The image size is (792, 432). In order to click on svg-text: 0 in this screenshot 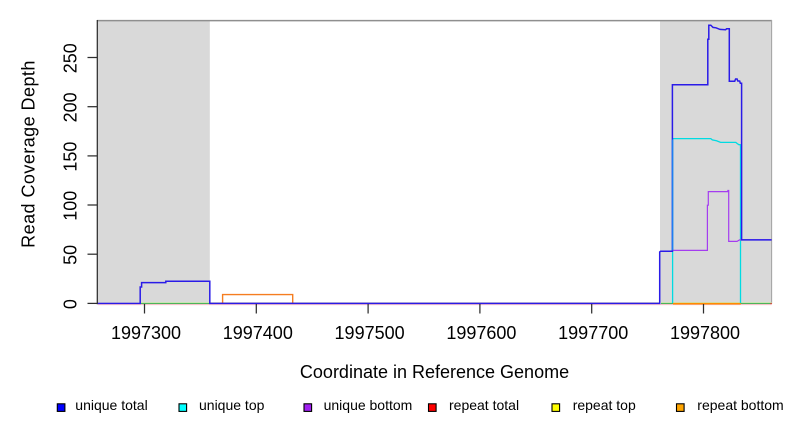, I will do `click(71, 304)`.